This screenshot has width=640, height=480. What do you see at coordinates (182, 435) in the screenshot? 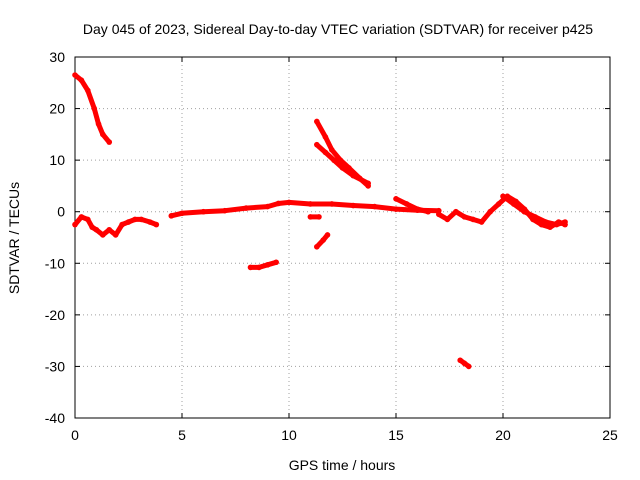
I see `x-tick-label: 5` at bounding box center [182, 435].